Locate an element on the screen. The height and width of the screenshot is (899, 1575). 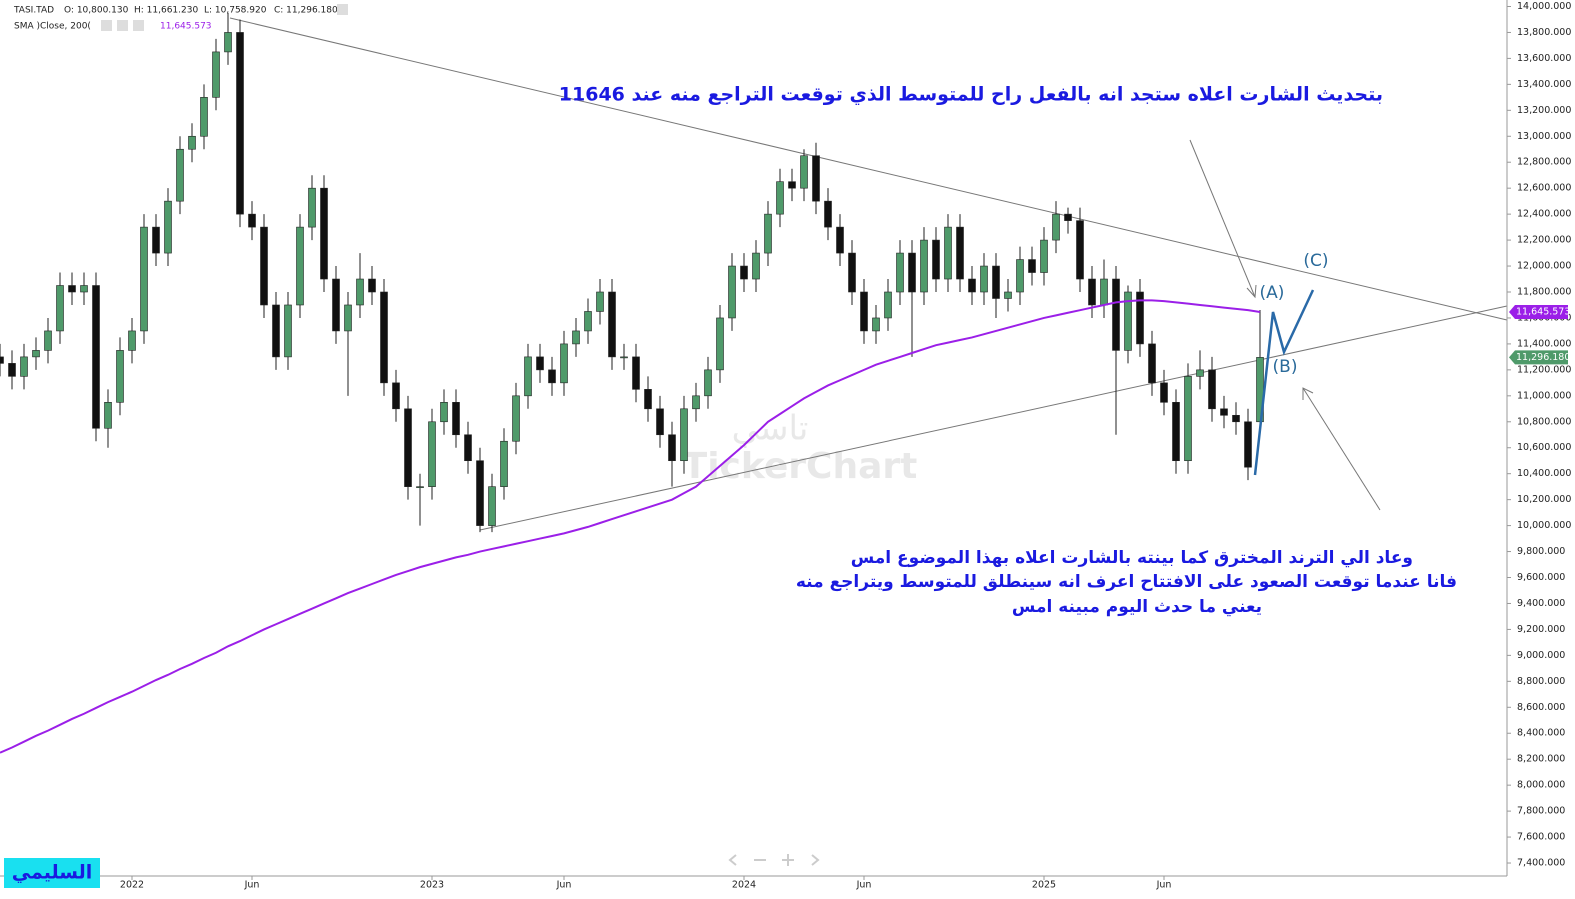
y-tick-label: 13,000.000 is located at coordinates (1544, 136).